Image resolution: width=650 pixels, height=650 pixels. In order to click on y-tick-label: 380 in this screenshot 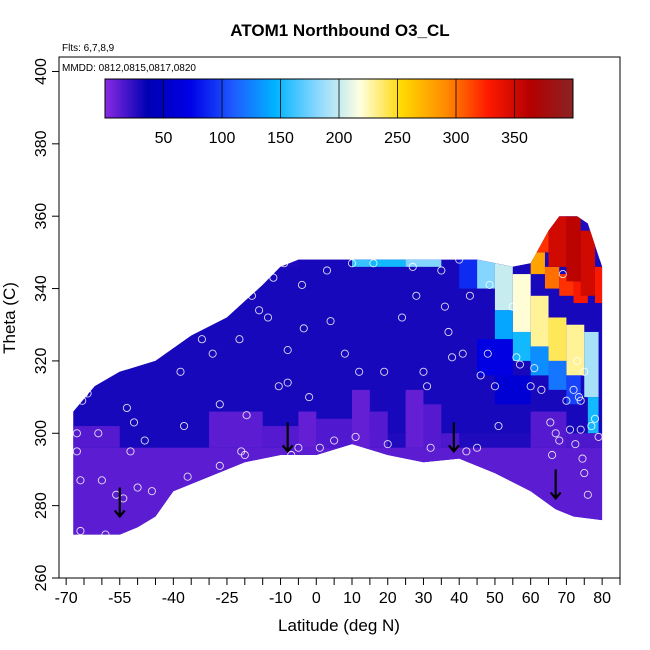, I will do `click(41, 143)`.